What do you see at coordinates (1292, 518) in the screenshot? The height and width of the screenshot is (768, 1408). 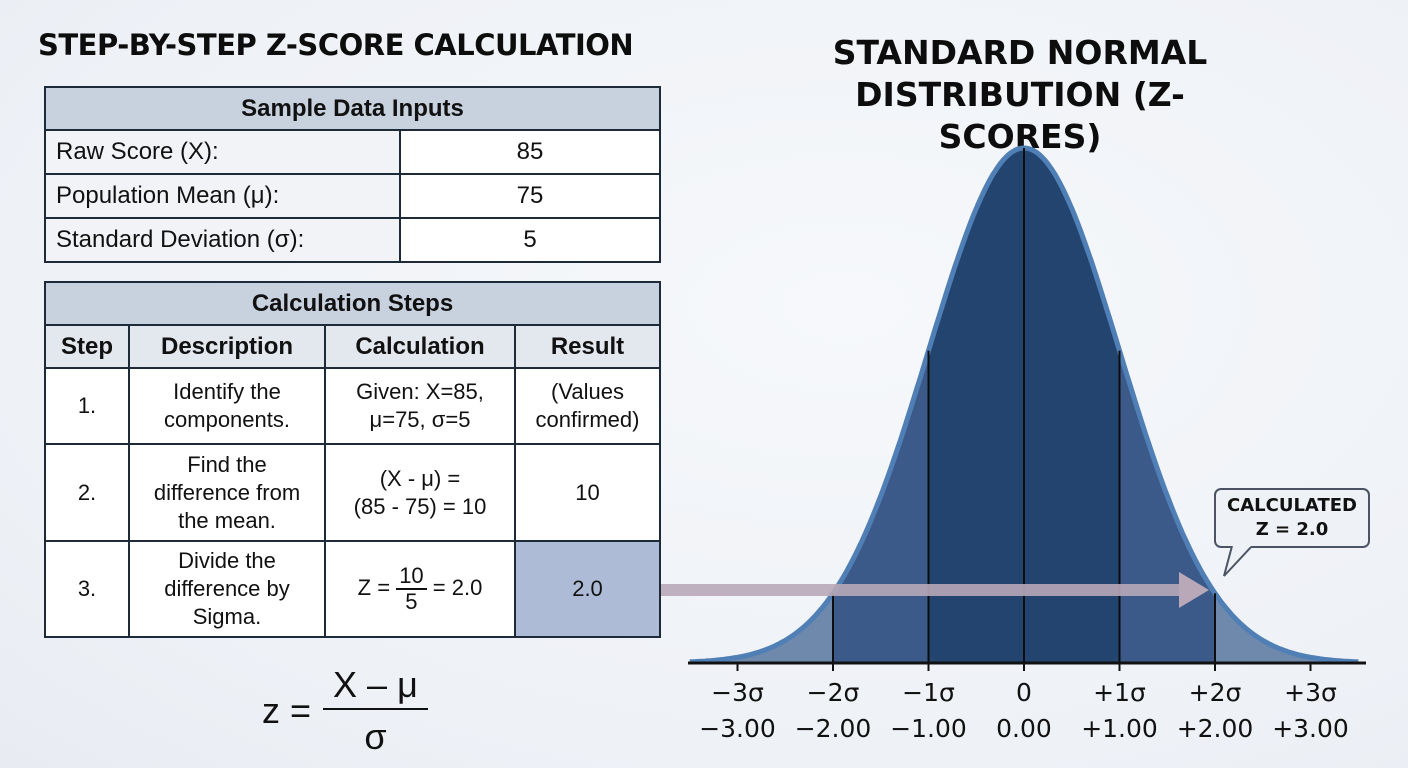 I see `calculated-z-callout: CALCULATED Z = 2.0` at bounding box center [1292, 518].